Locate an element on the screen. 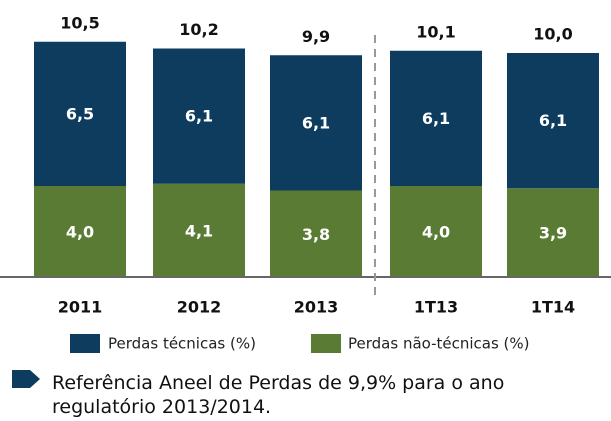 This screenshot has height=421, width=611. legend-label: Perdas não-técnicas (%) is located at coordinates (439, 344).